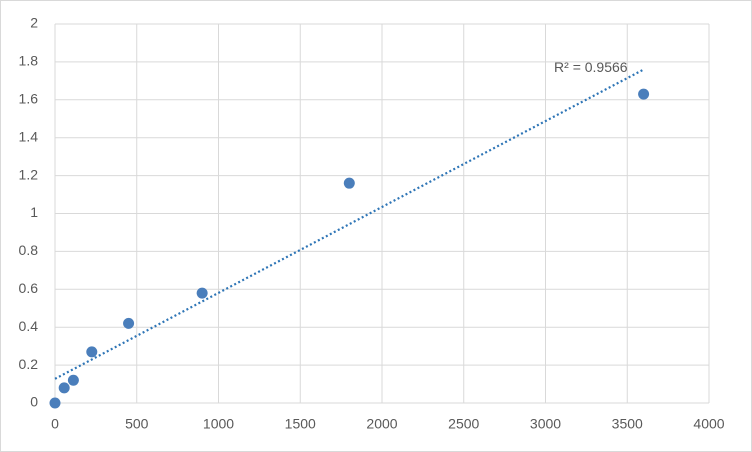 The width and height of the screenshot is (752, 452). Describe the element at coordinates (627, 424) in the screenshot. I see `x-tick-label: 3500` at that location.